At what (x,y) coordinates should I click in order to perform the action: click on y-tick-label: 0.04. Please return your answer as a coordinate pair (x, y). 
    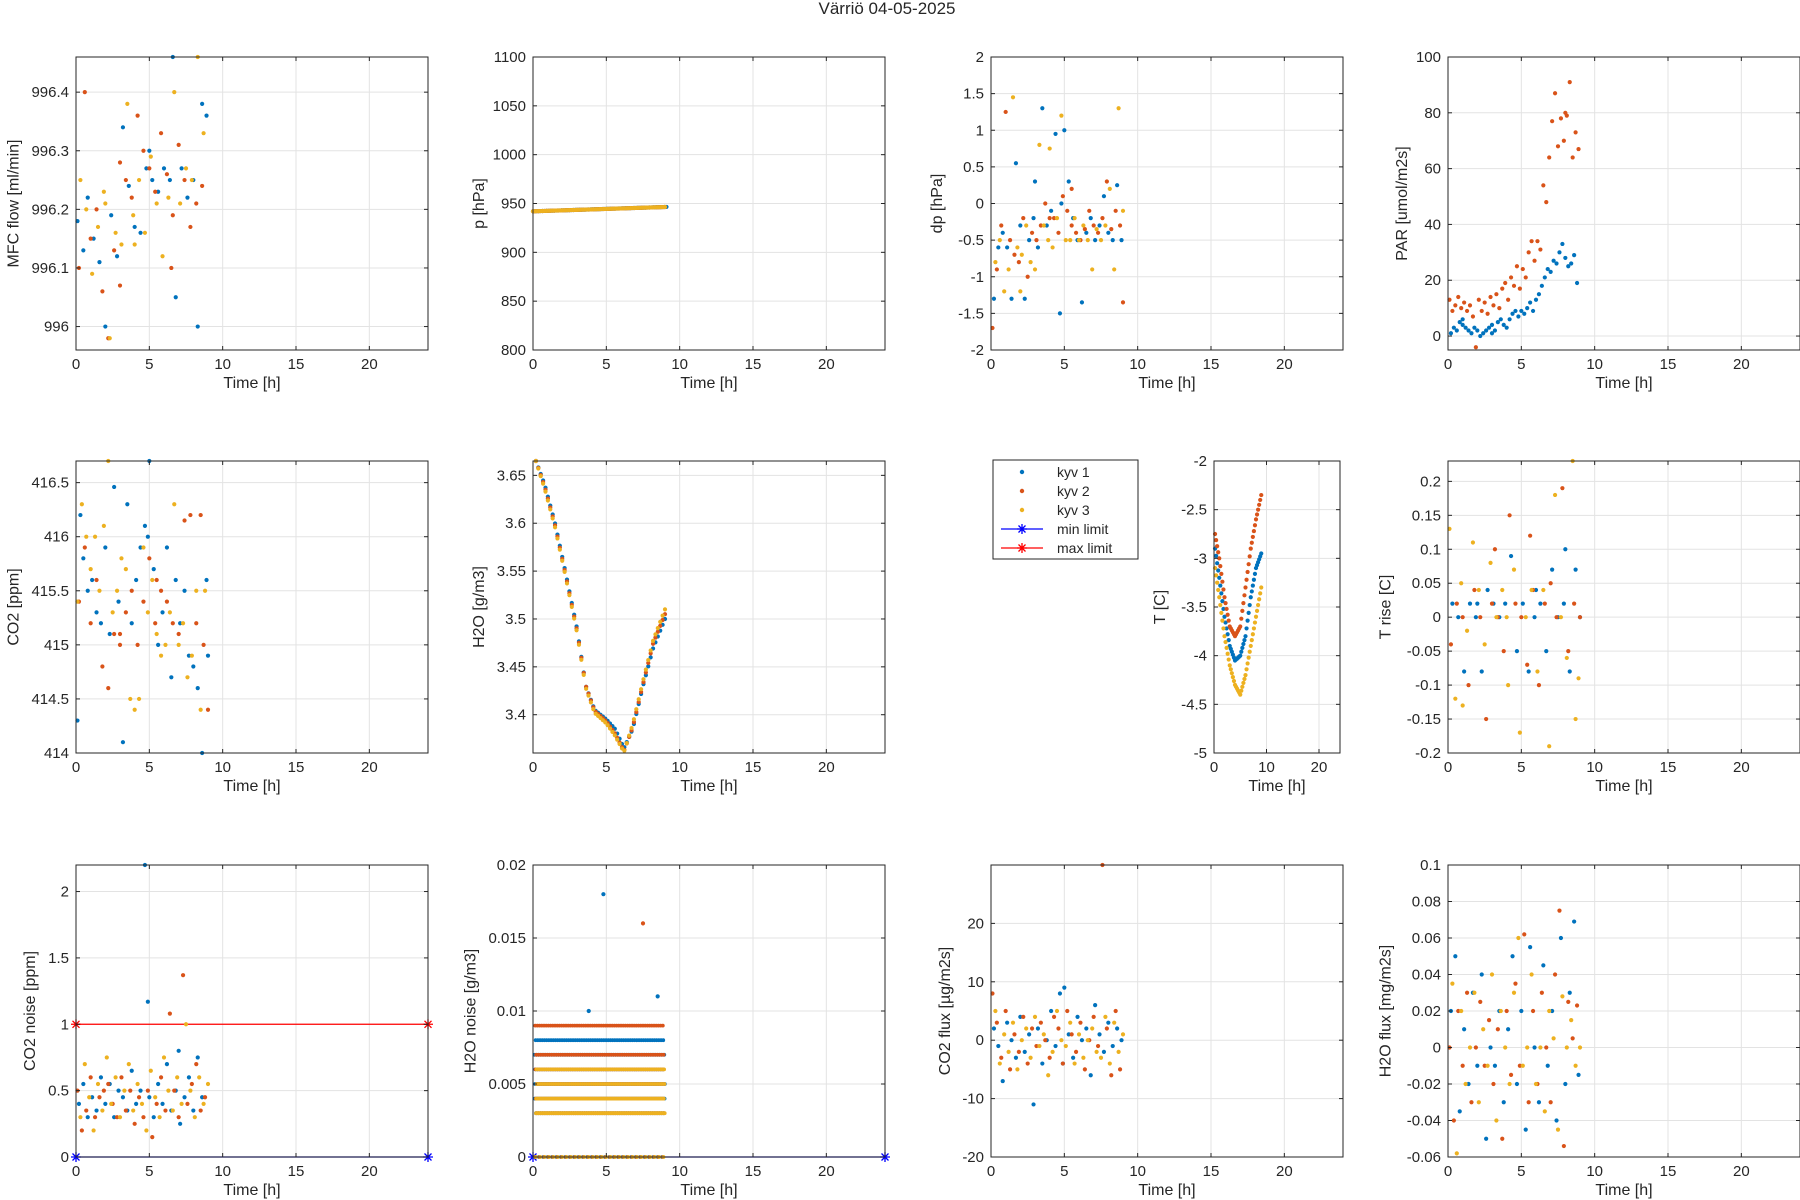
    Looking at the image, I should click on (1426, 975).